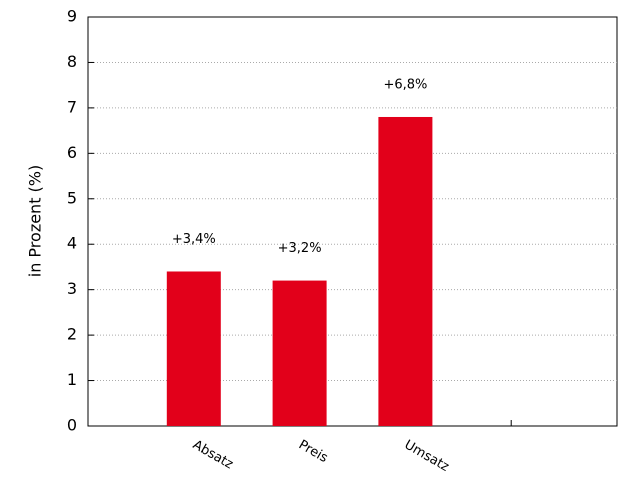 This screenshot has width=640, height=484. I want to click on value-label: +3,2%, so click(300, 248).